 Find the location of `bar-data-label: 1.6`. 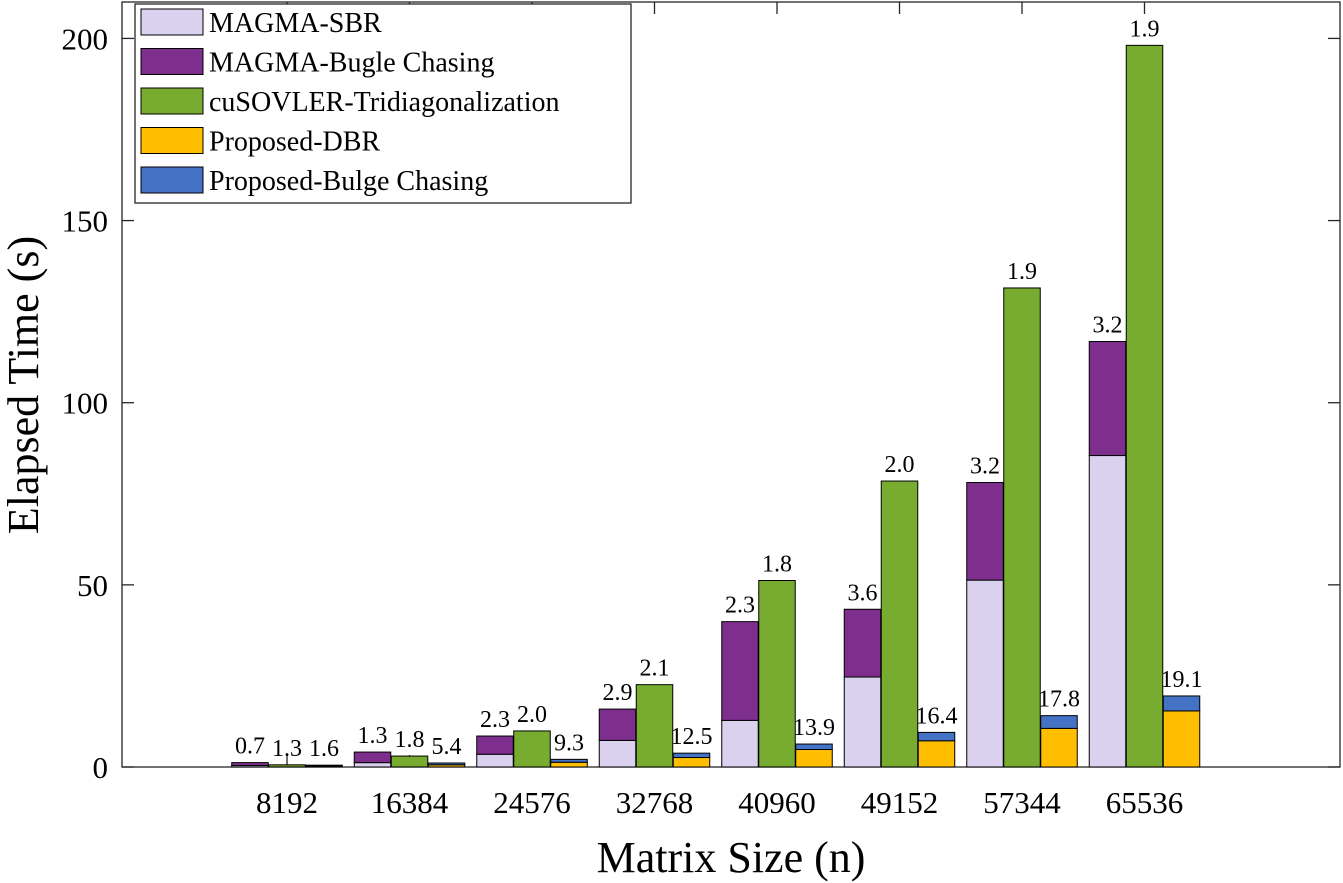

bar-data-label: 1.6 is located at coordinates (324, 749).